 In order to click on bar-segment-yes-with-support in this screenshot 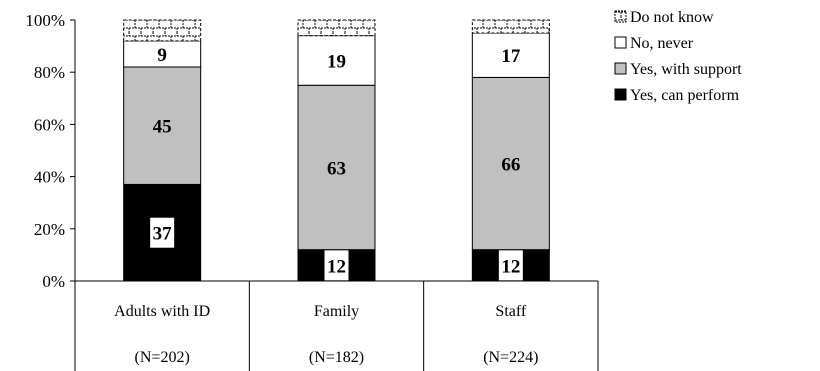, I will do `click(162, 125)`.